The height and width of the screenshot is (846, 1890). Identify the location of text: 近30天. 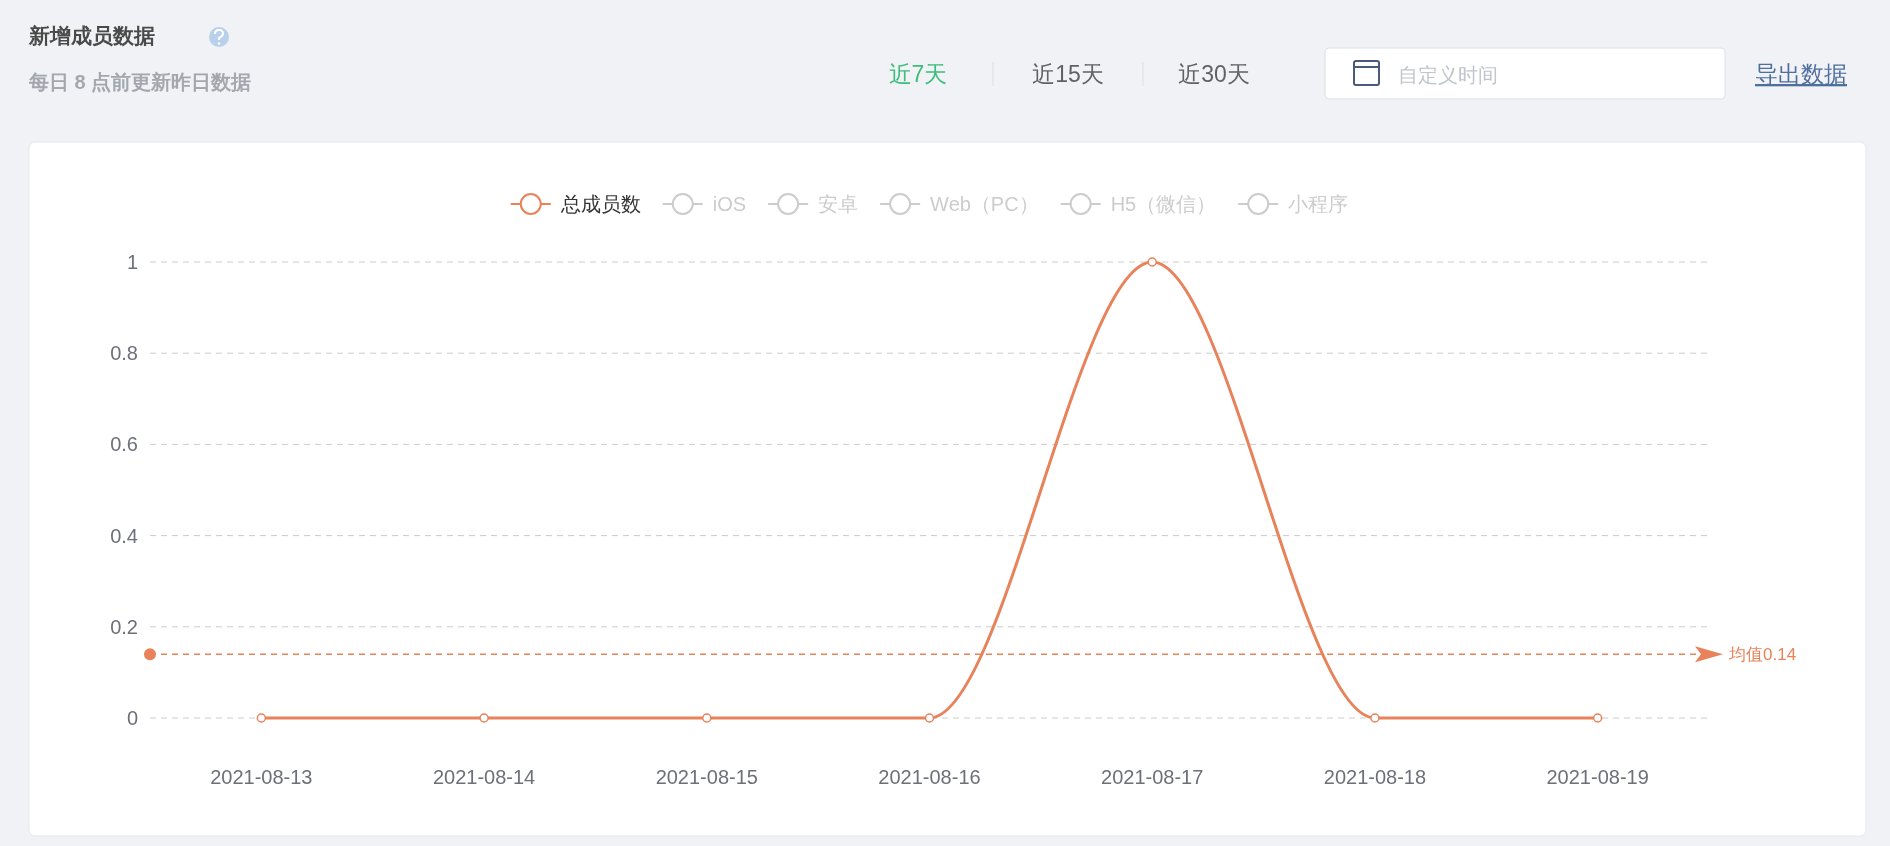
(1214, 74).